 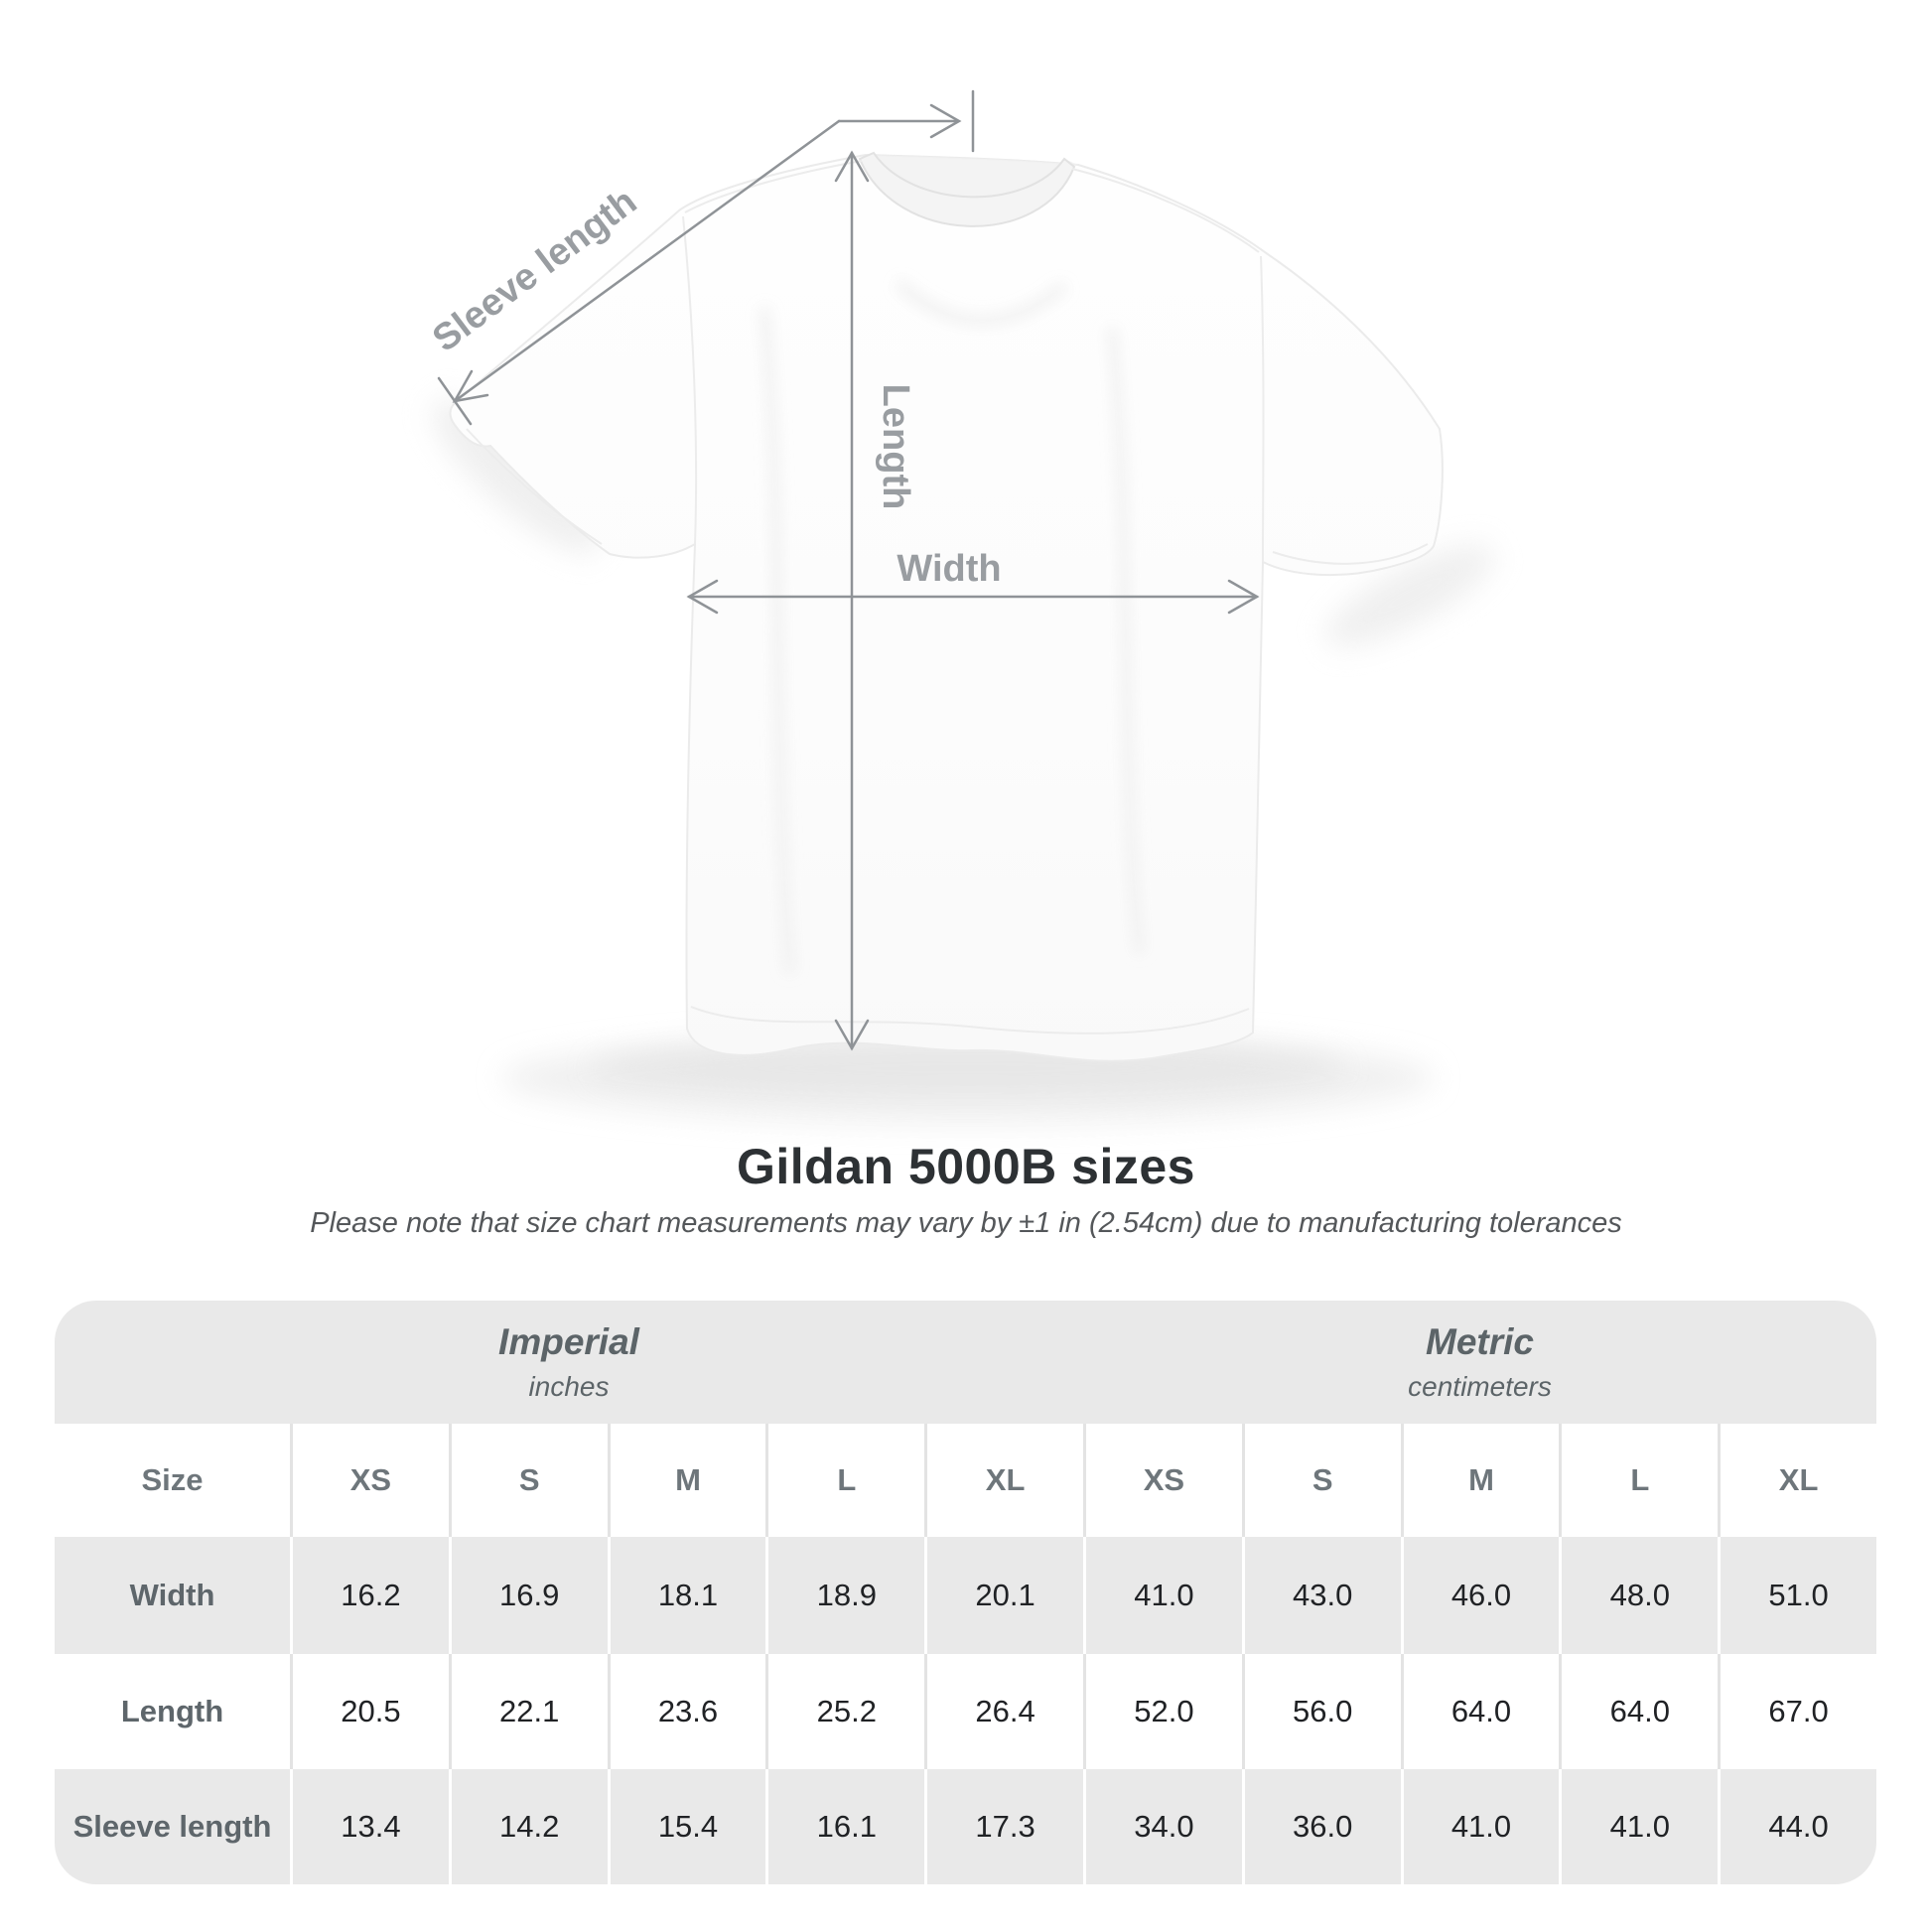 What do you see at coordinates (967, 189) in the screenshot?
I see `collar` at bounding box center [967, 189].